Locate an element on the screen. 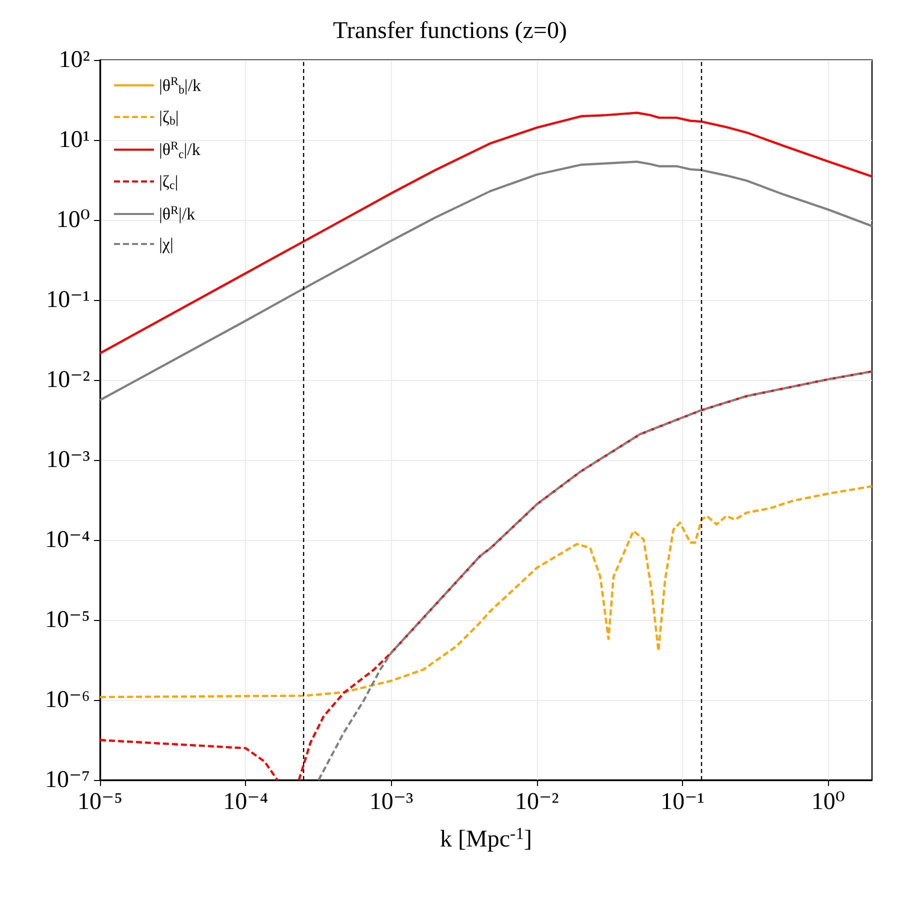  x-tick-label: 10⁻³ is located at coordinates (391, 802).